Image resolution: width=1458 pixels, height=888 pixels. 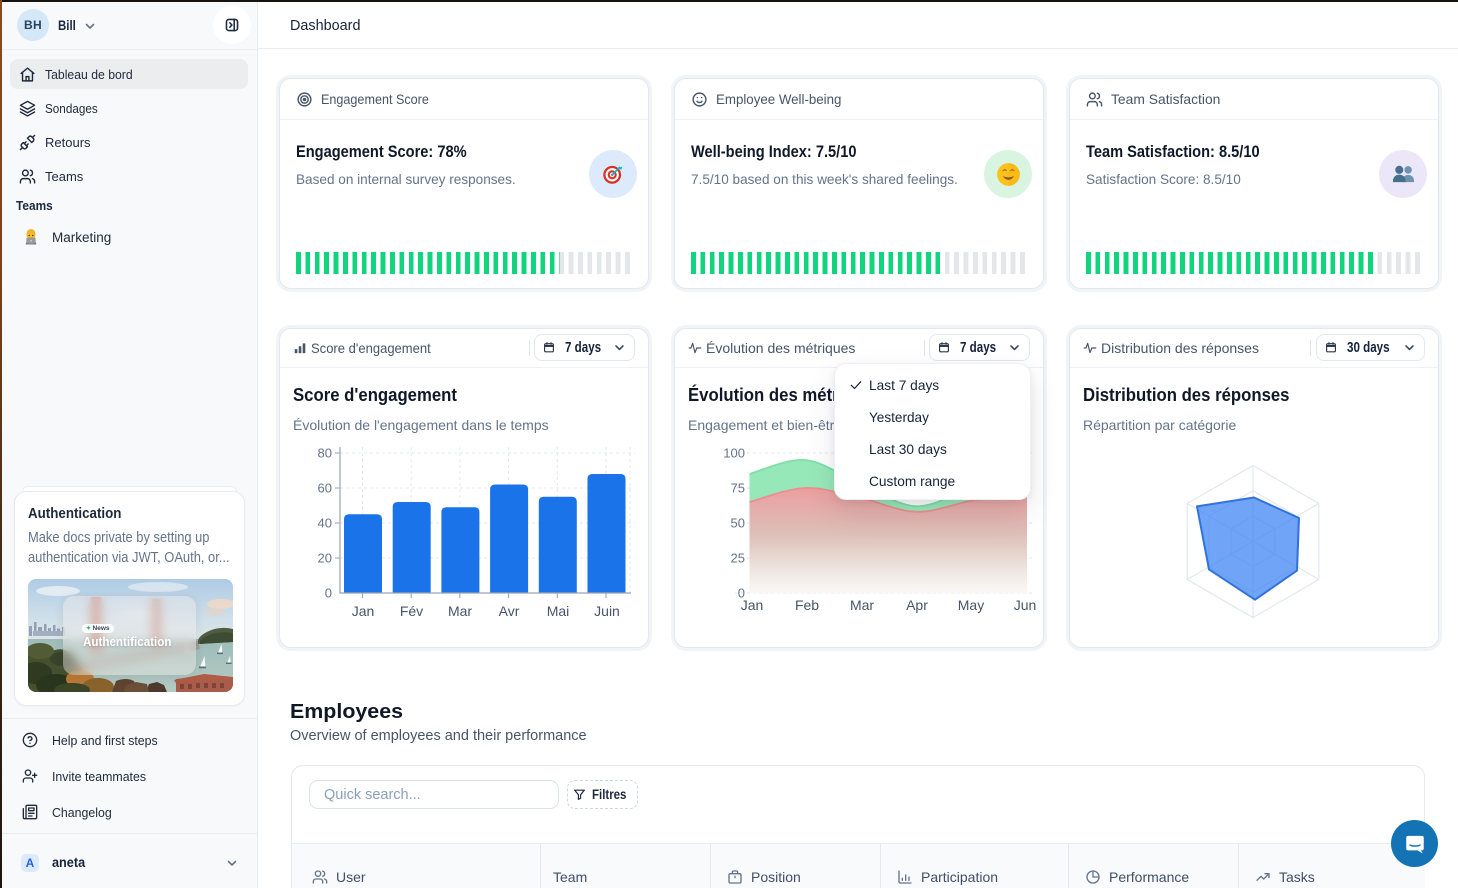 I want to click on svg-text: Feb, so click(x=807, y=605).